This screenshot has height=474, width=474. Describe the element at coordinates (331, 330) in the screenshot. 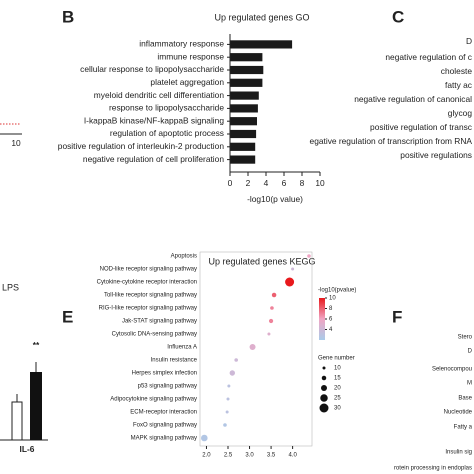

I see `colorbar-tick-label: 4` at that location.